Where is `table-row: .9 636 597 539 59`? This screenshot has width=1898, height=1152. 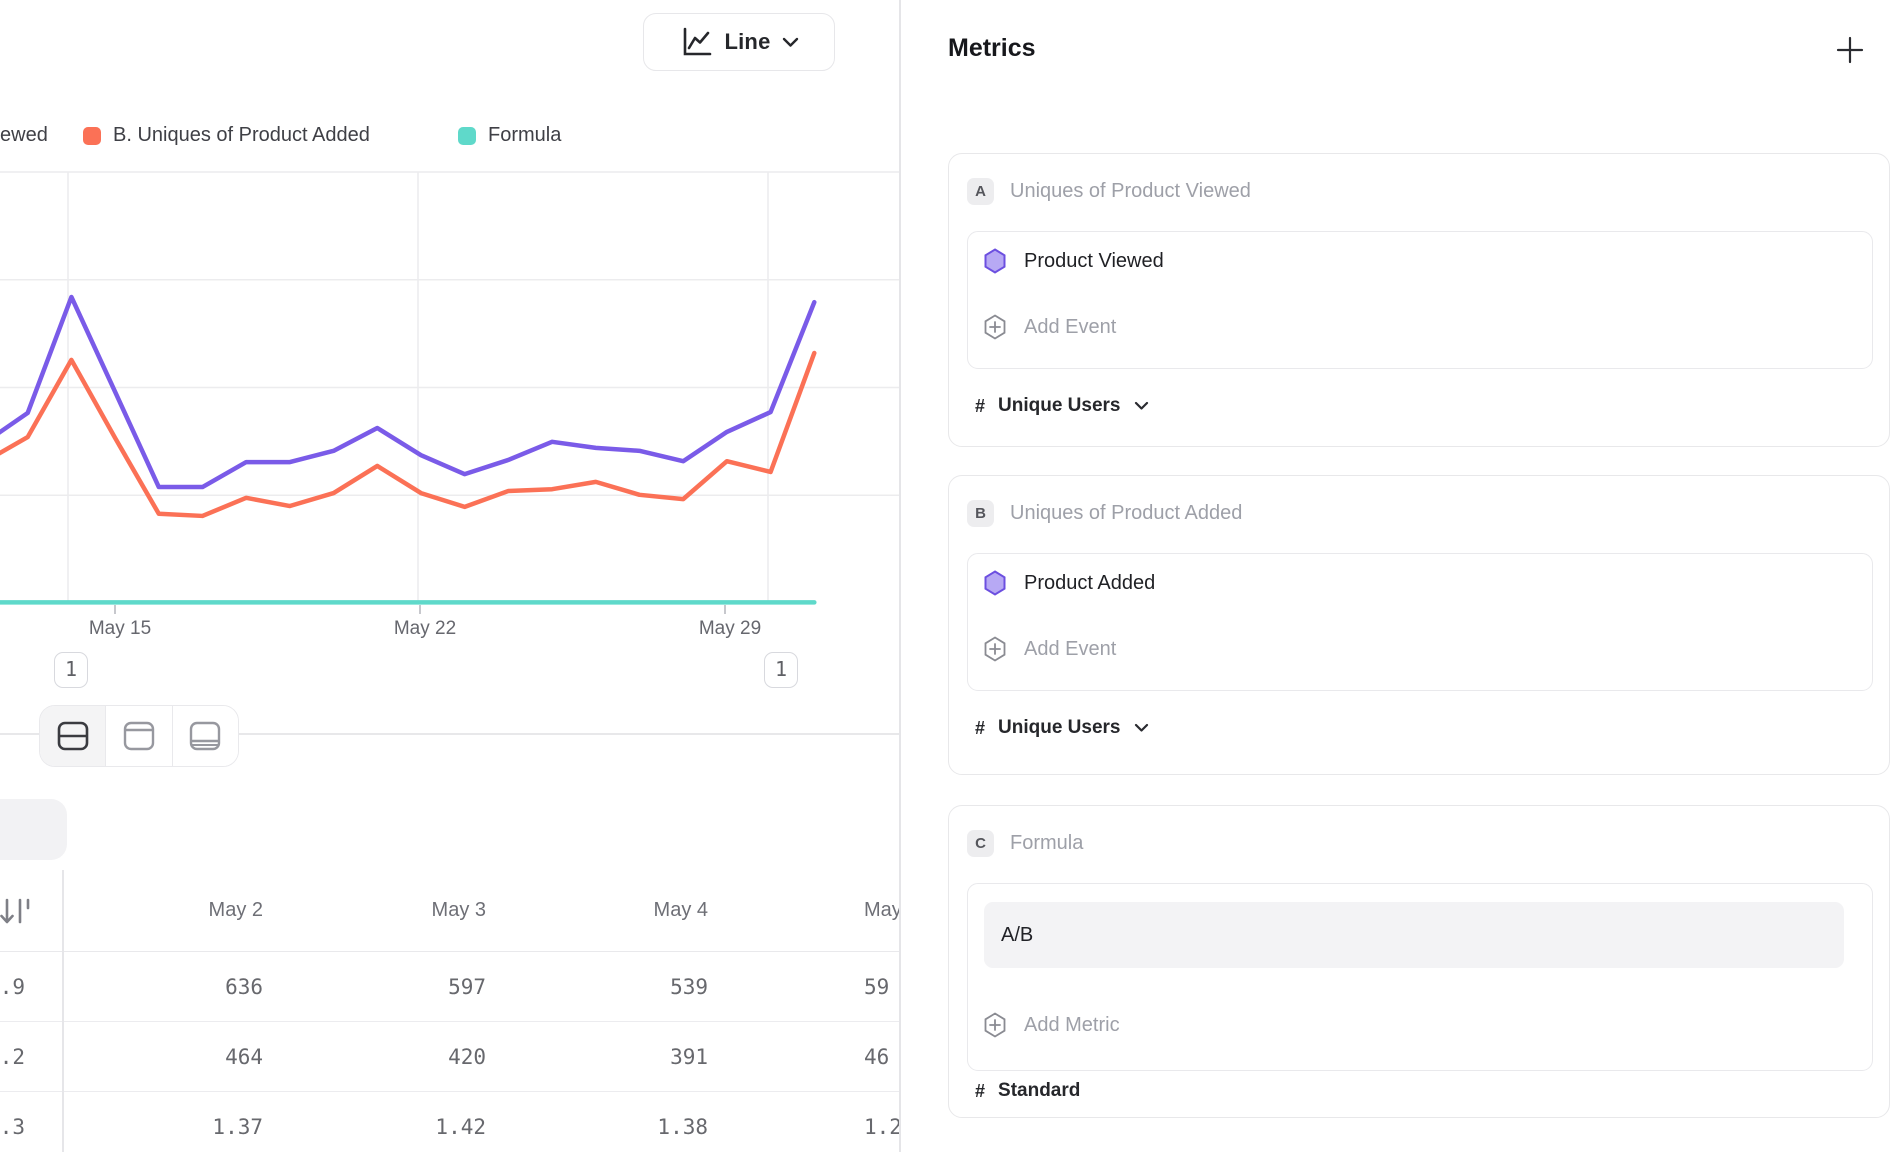 table-row: .9 636 597 539 59 is located at coordinates (449, 987).